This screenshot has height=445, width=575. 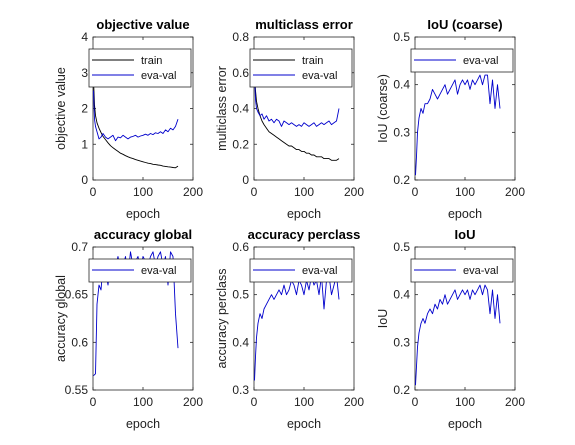 What do you see at coordinates (458, 335) in the screenshot?
I see `chart-6-series-eva-val-line` at bounding box center [458, 335].